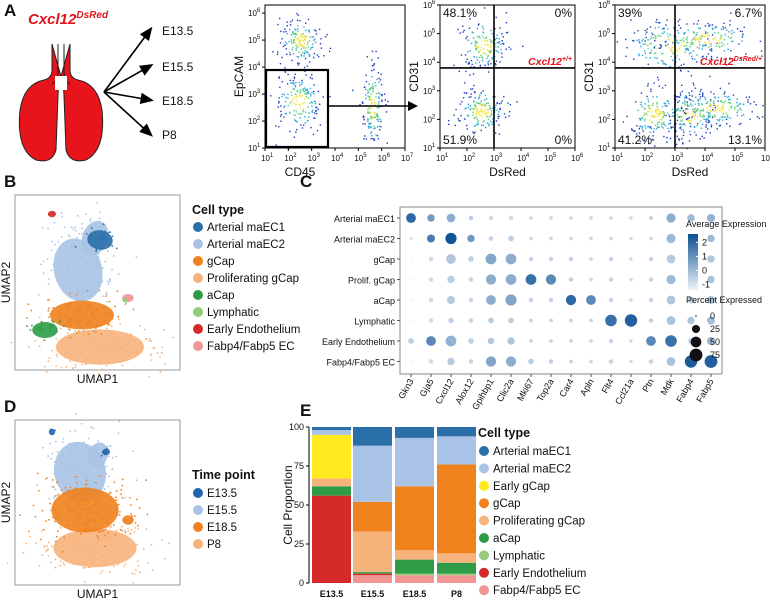 The image size is (770, 607). Describe the element at coordinates (98, 594) in the screenshot. I see `x-axis-label: UMAP1` at that location.